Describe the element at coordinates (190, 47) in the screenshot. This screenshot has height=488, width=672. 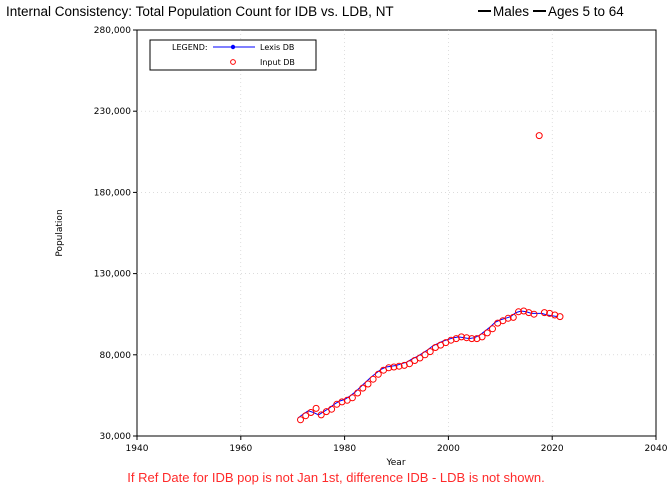
I see `legend-heading: LEGEND:` at that location.